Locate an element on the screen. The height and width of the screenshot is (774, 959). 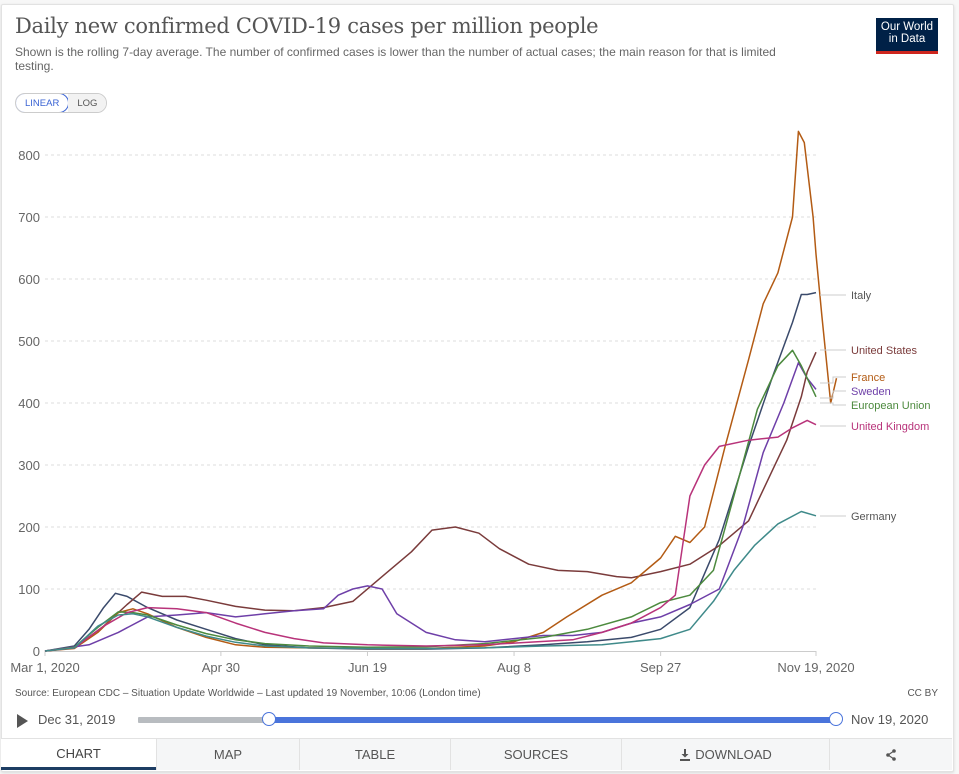
tab-share is located at coordinates (890, 754).